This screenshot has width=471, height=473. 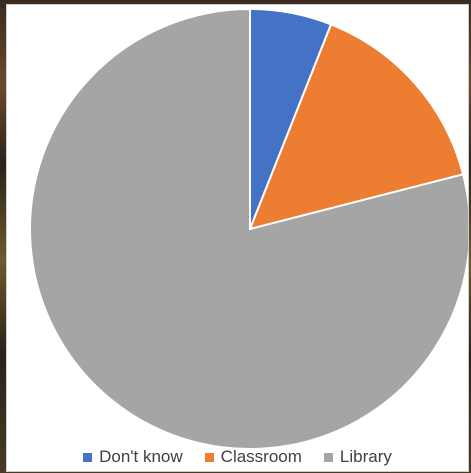 I want to click on legend-item-don-t-know: Don't know, so click(x=133, y=457).